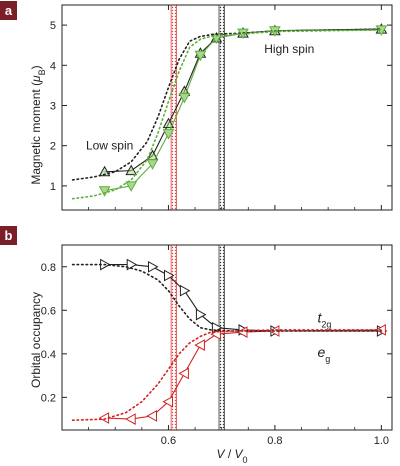  What do you see at coordinates (53, 147) in the screenshot?
I see `y-tick-label: 2` at bounding box center [53, 147].